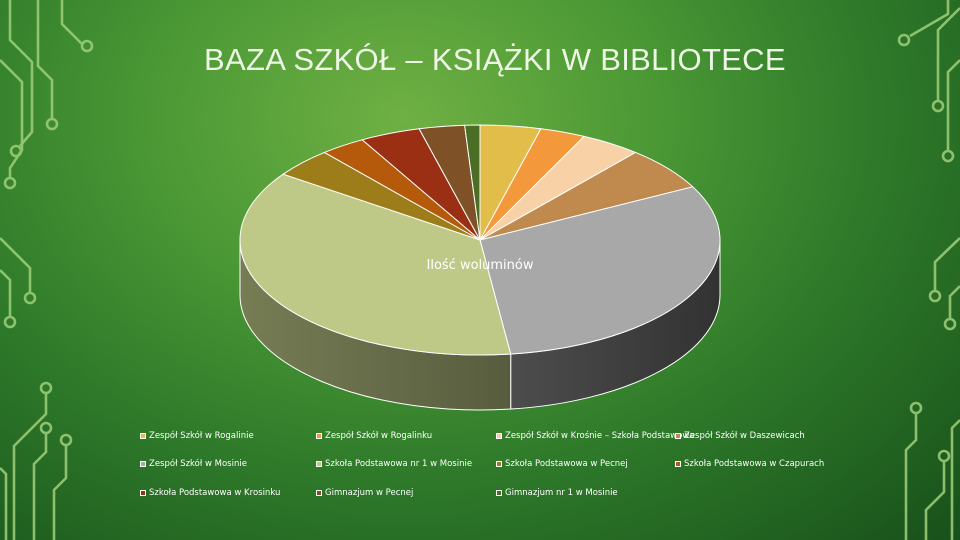 This screenshot has width=960, height=540. What do you see at coordinates (201, 436) in the screenshot?
I see `legend-label: Zespół Szkół w Rogalinie` at bounding box center [201, 436].